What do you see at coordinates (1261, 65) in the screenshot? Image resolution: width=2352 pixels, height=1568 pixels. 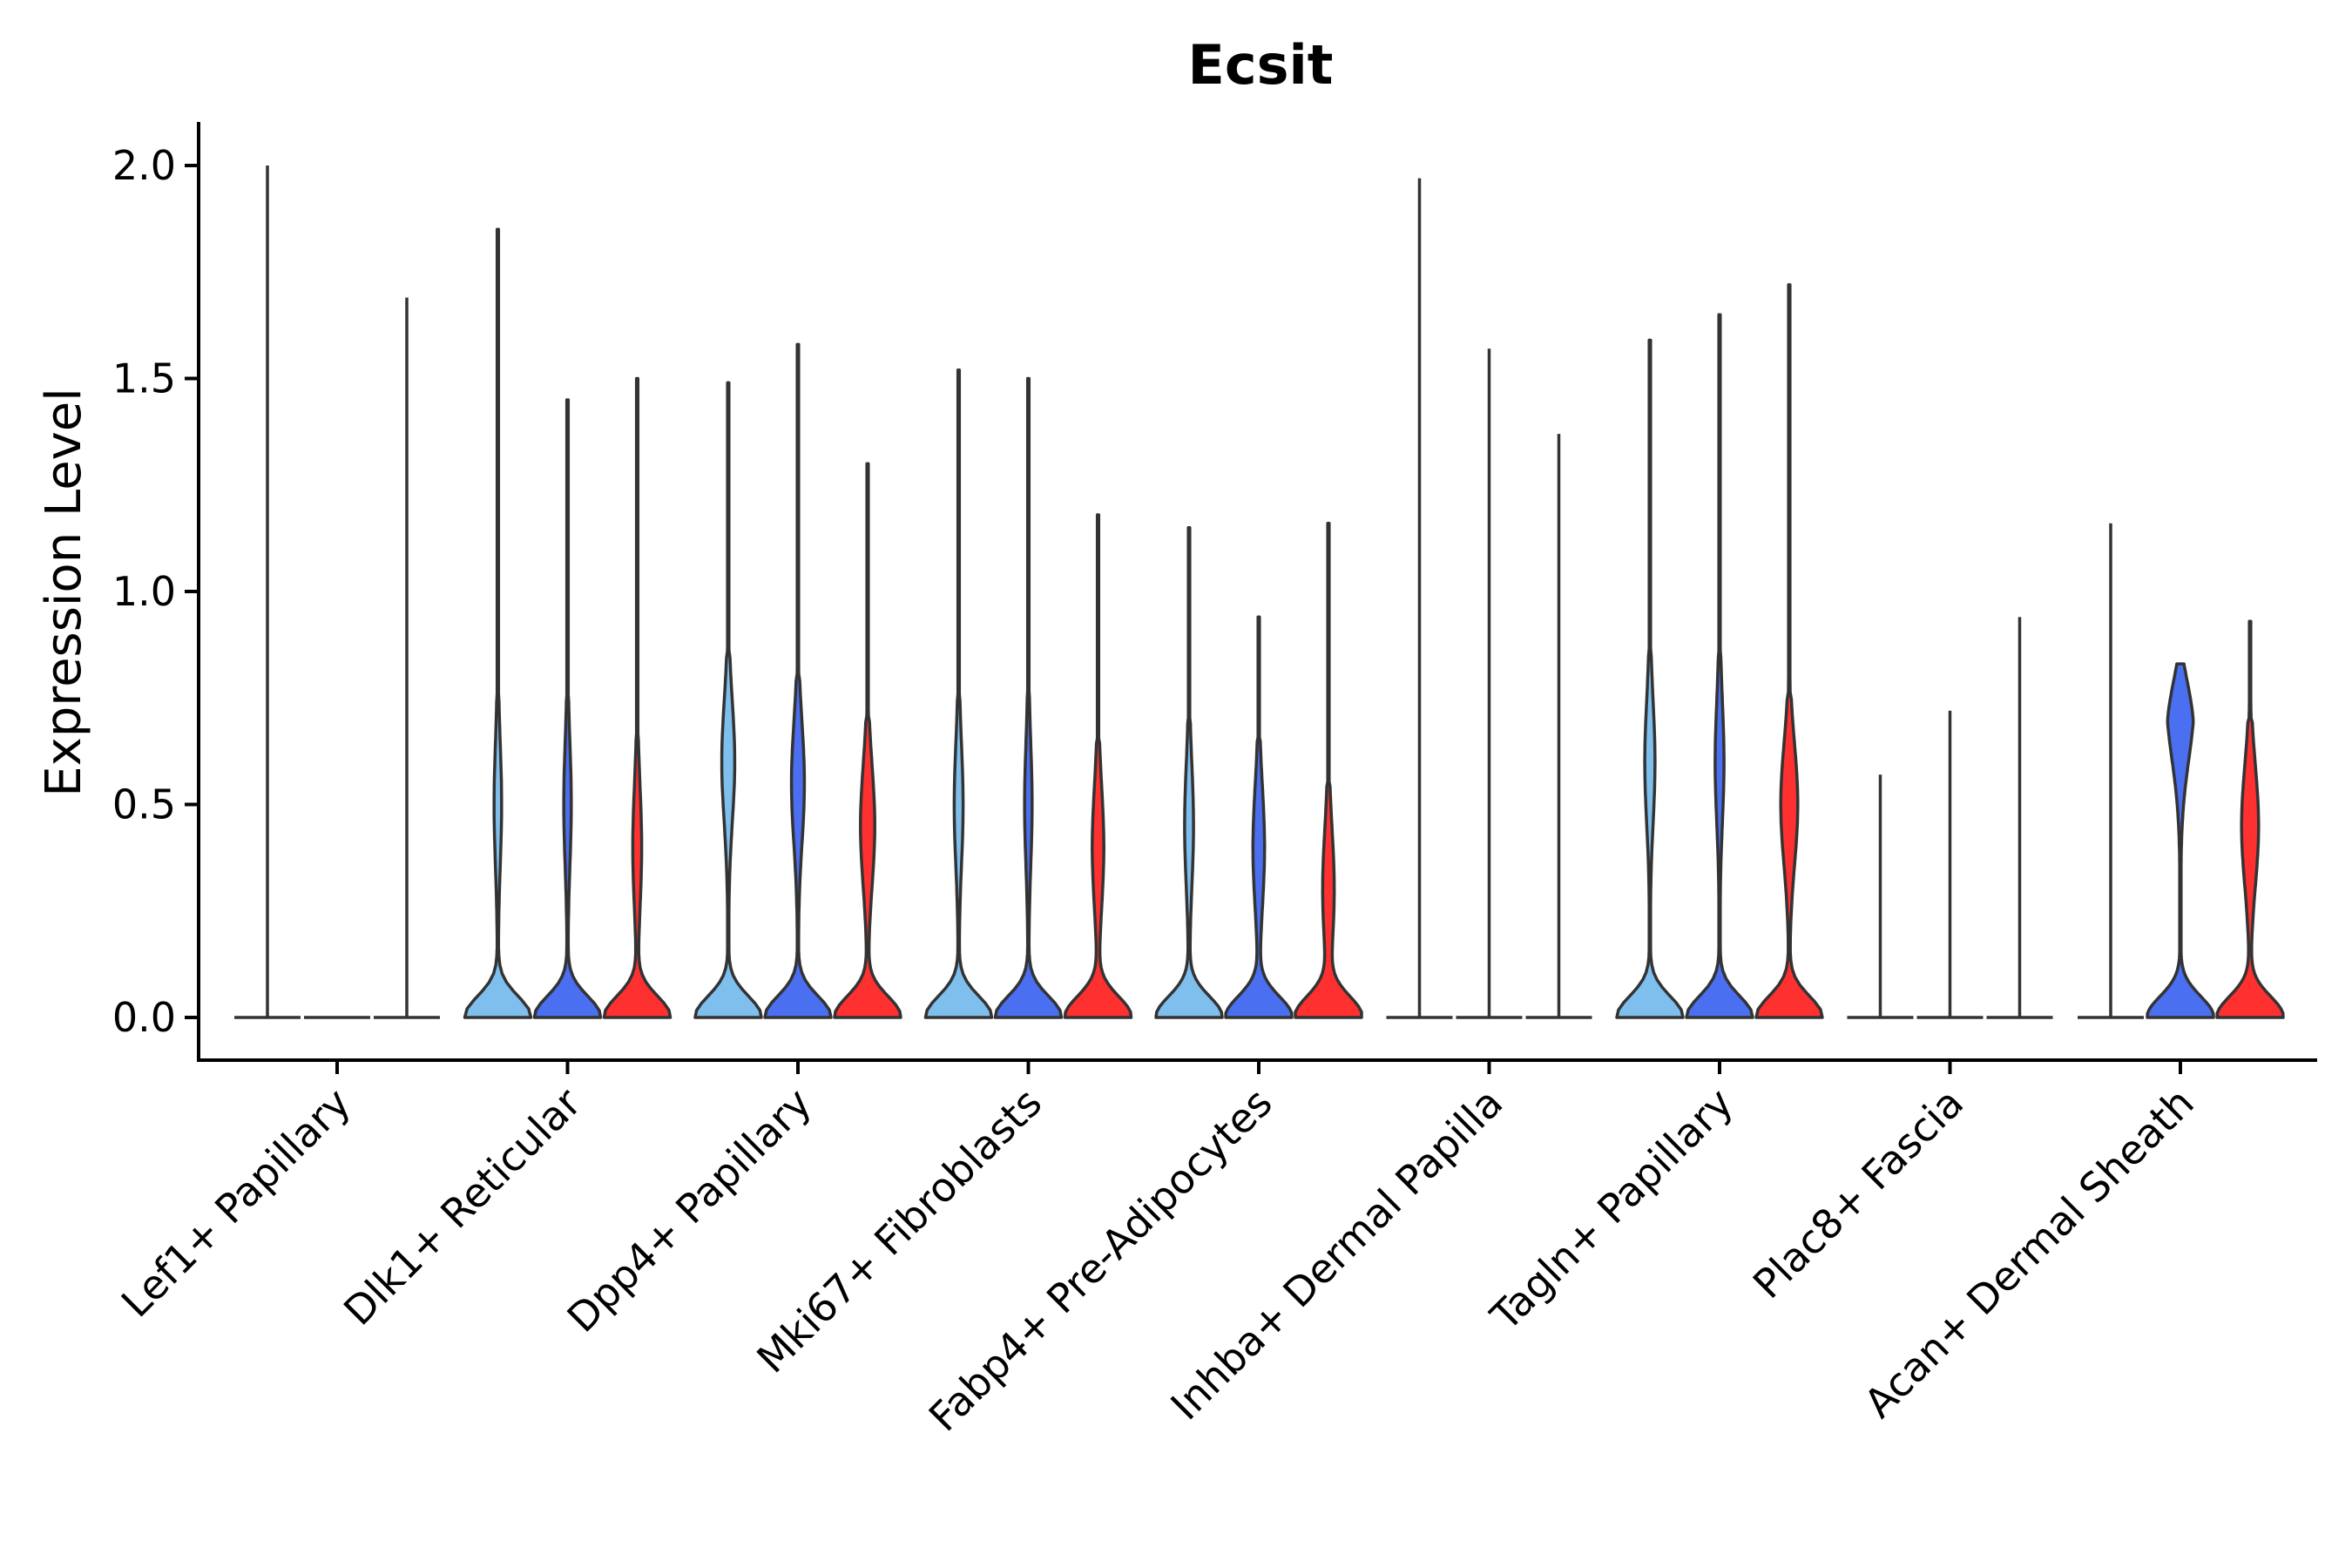 I see `chart-title: Ecsit` at bounding box center [1261, 65].